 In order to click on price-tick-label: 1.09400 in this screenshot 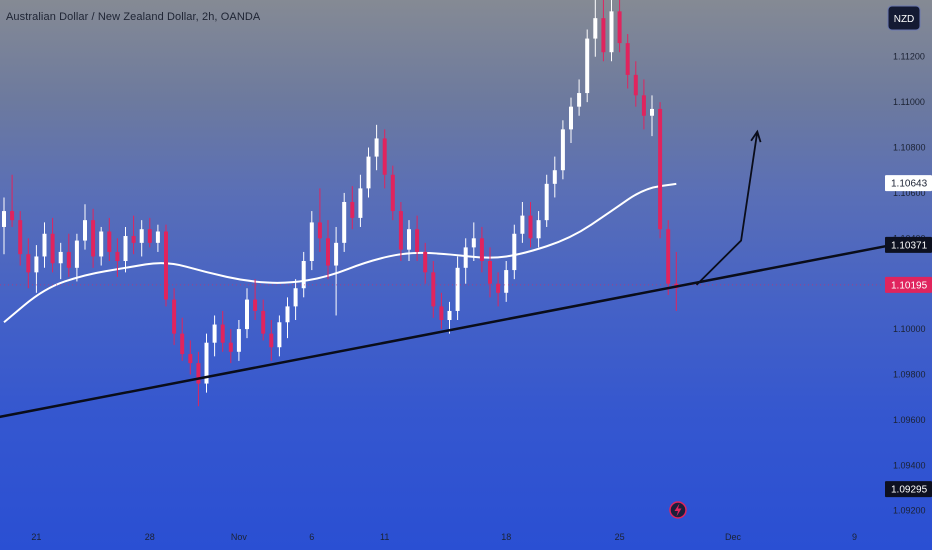, I will do `click(909, 465)`.